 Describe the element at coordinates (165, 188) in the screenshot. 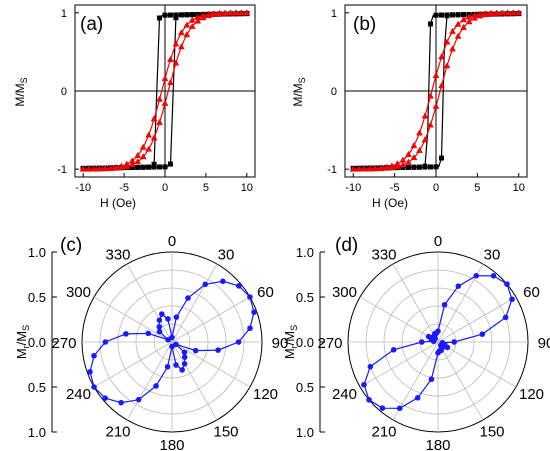

I see `x-tick-label: 0` at that location.